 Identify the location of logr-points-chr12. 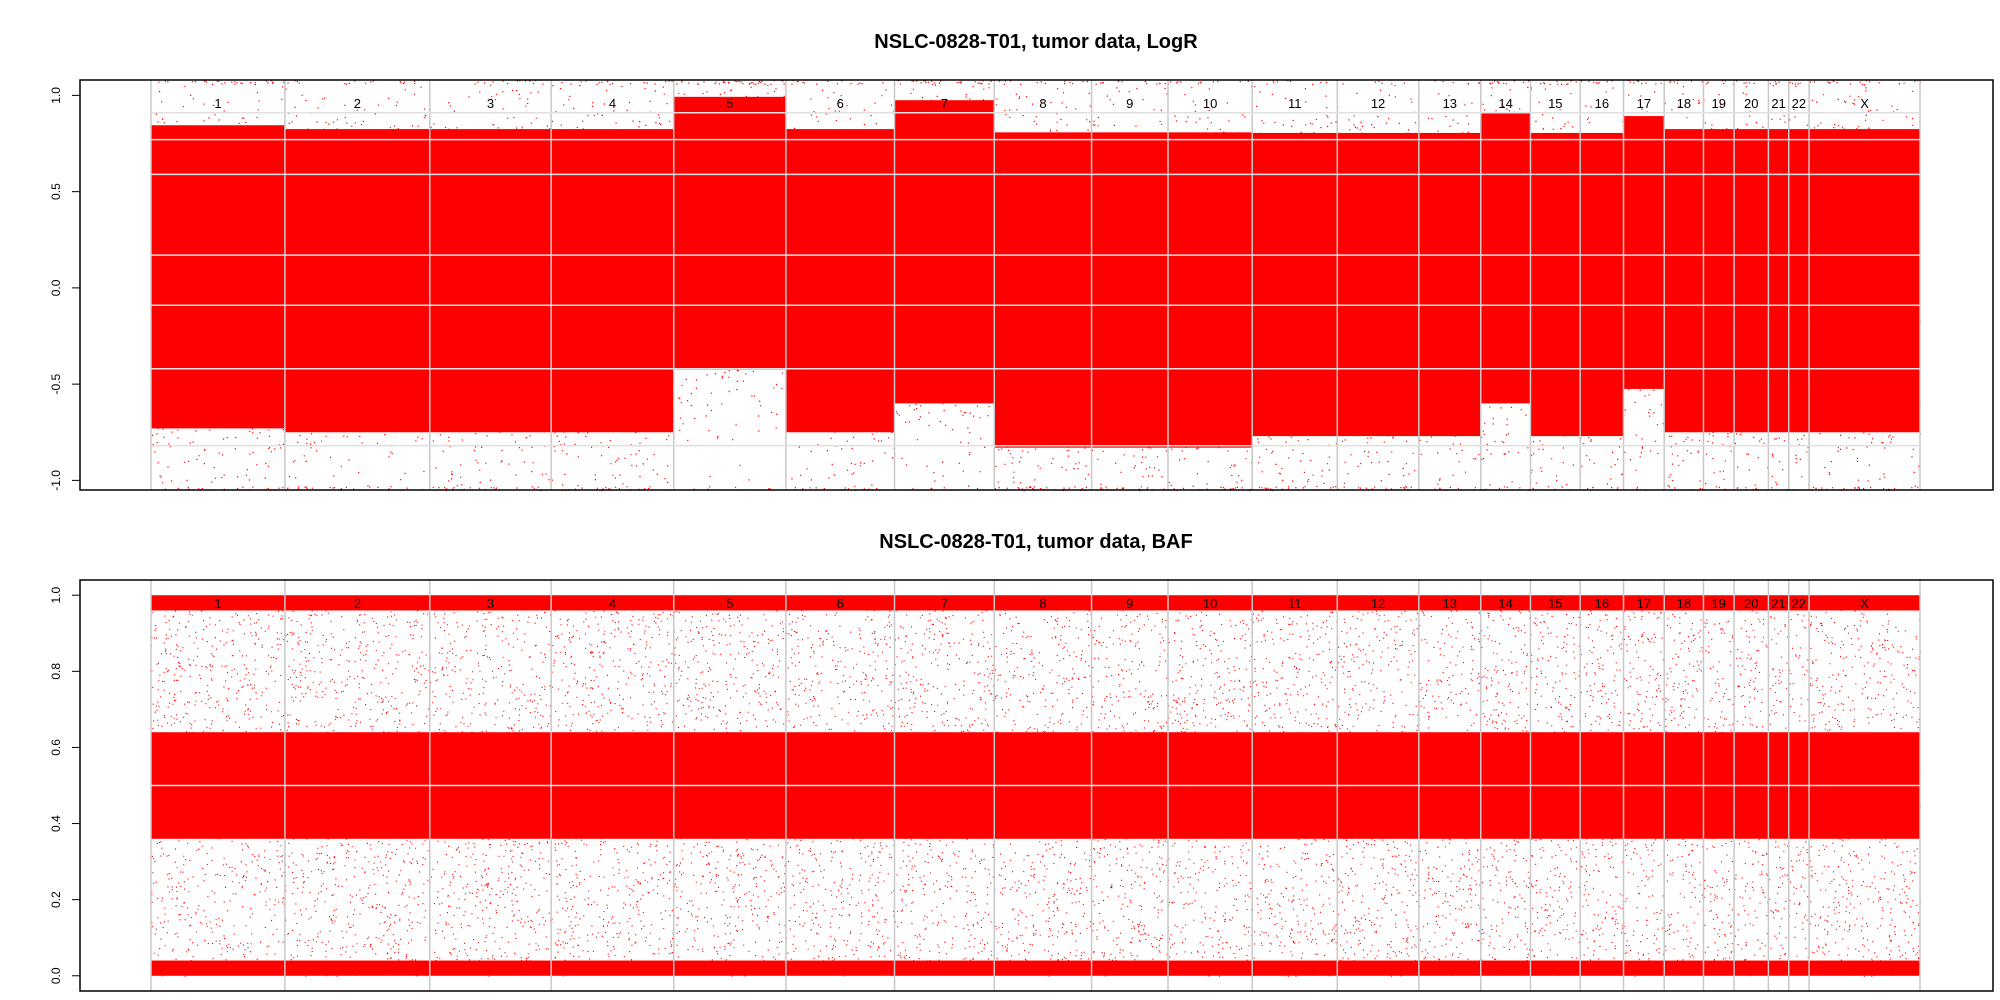
(1378, 285).